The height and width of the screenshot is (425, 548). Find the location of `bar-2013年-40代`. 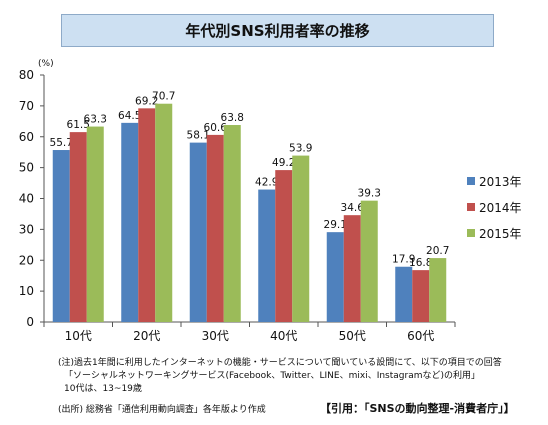

bar-2013年-40代 is located at coordinates (267, 255).